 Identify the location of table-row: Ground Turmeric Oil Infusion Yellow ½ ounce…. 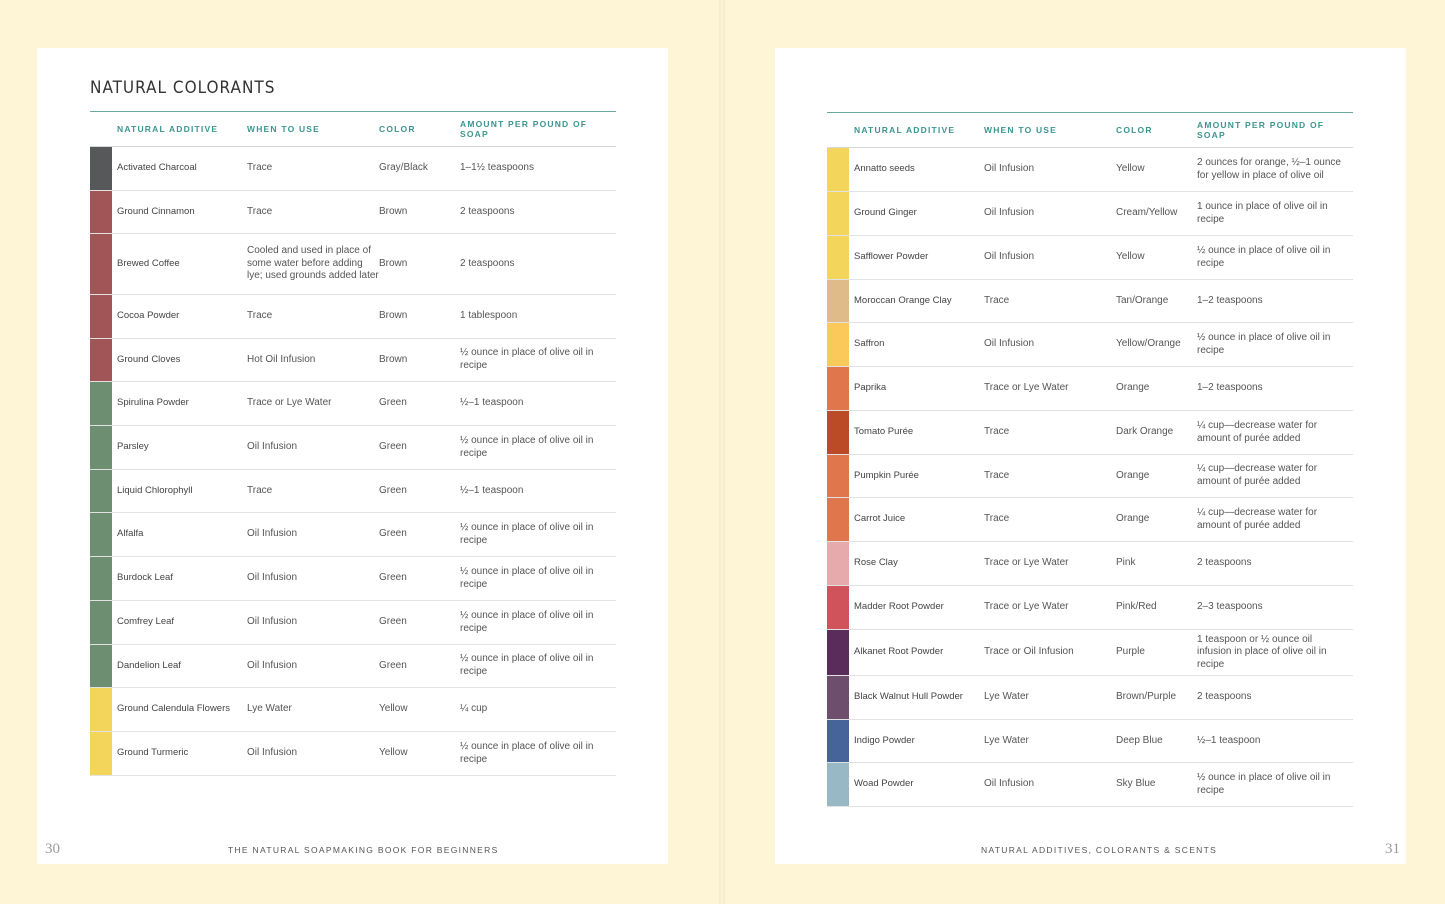
(353, 754).